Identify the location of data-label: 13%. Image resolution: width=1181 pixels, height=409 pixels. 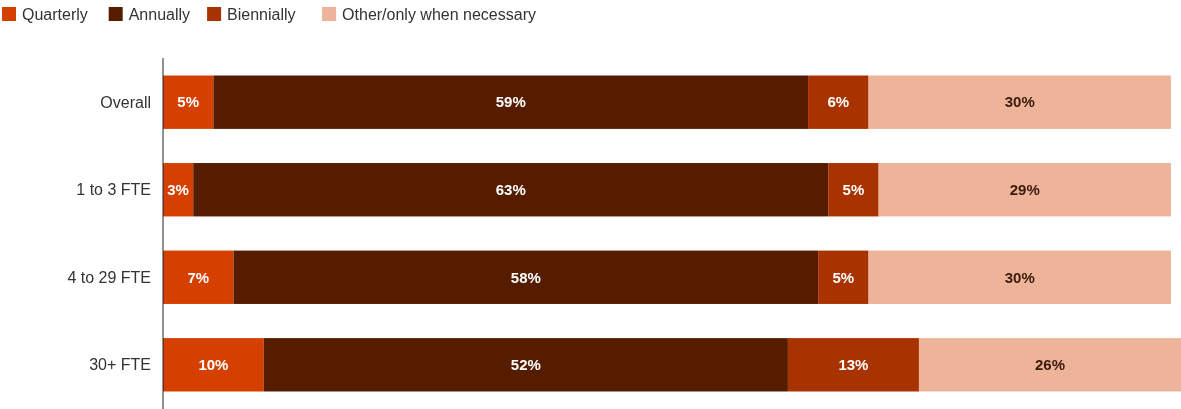
(853, 365).